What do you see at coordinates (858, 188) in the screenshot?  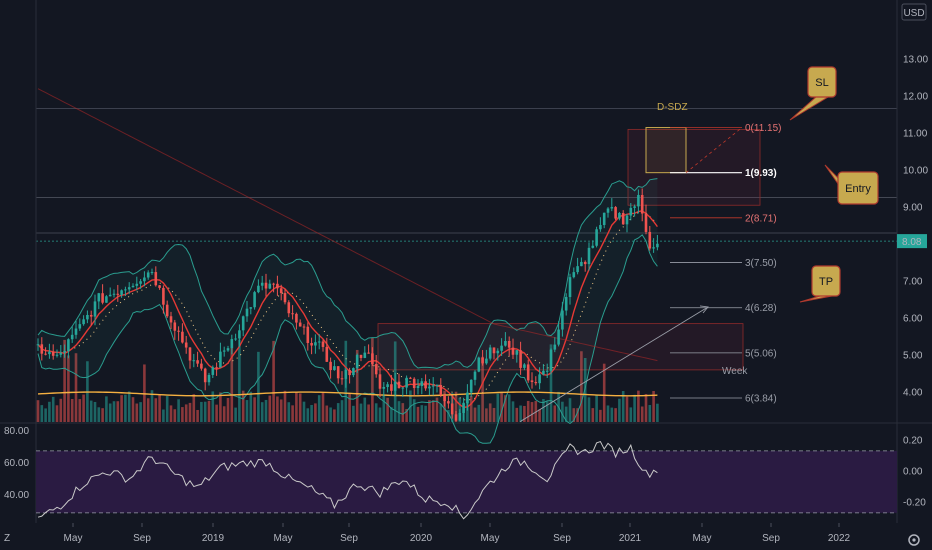 I see `entry-bubble` at bounding box center [858, 188].